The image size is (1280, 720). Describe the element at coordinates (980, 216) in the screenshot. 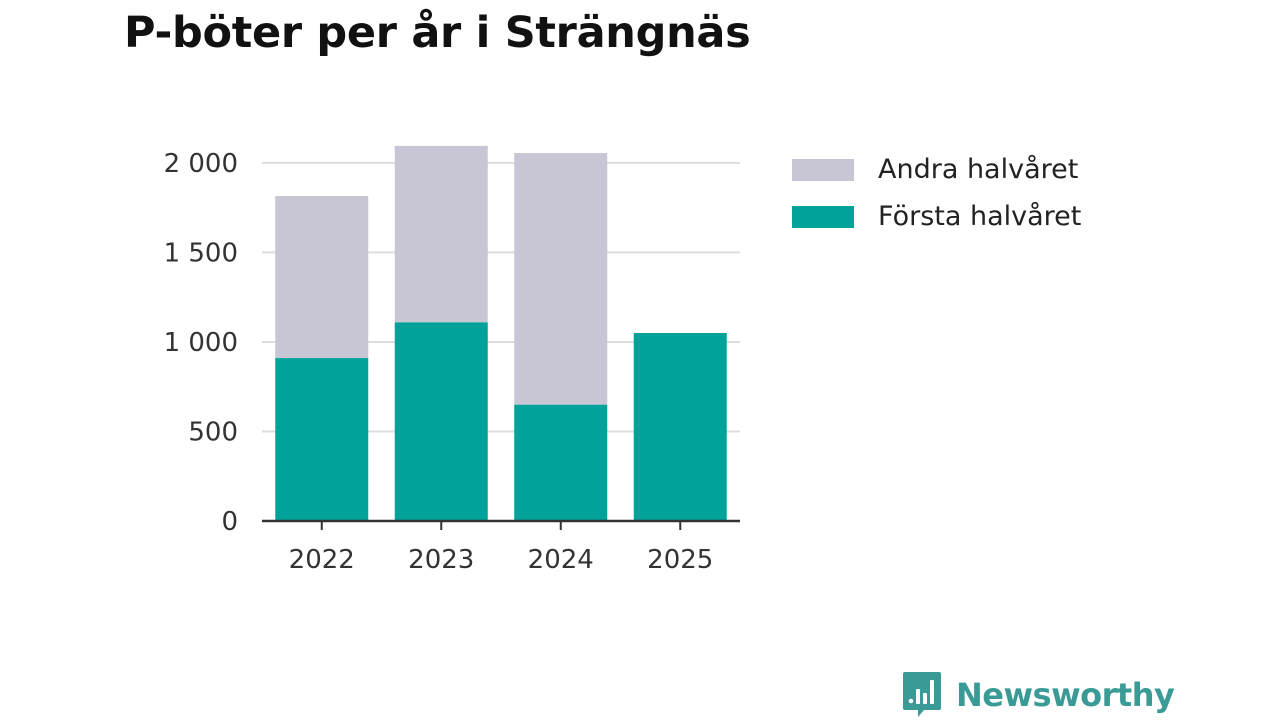

I see `legend-label-first-half: Första halvåret` at that location.